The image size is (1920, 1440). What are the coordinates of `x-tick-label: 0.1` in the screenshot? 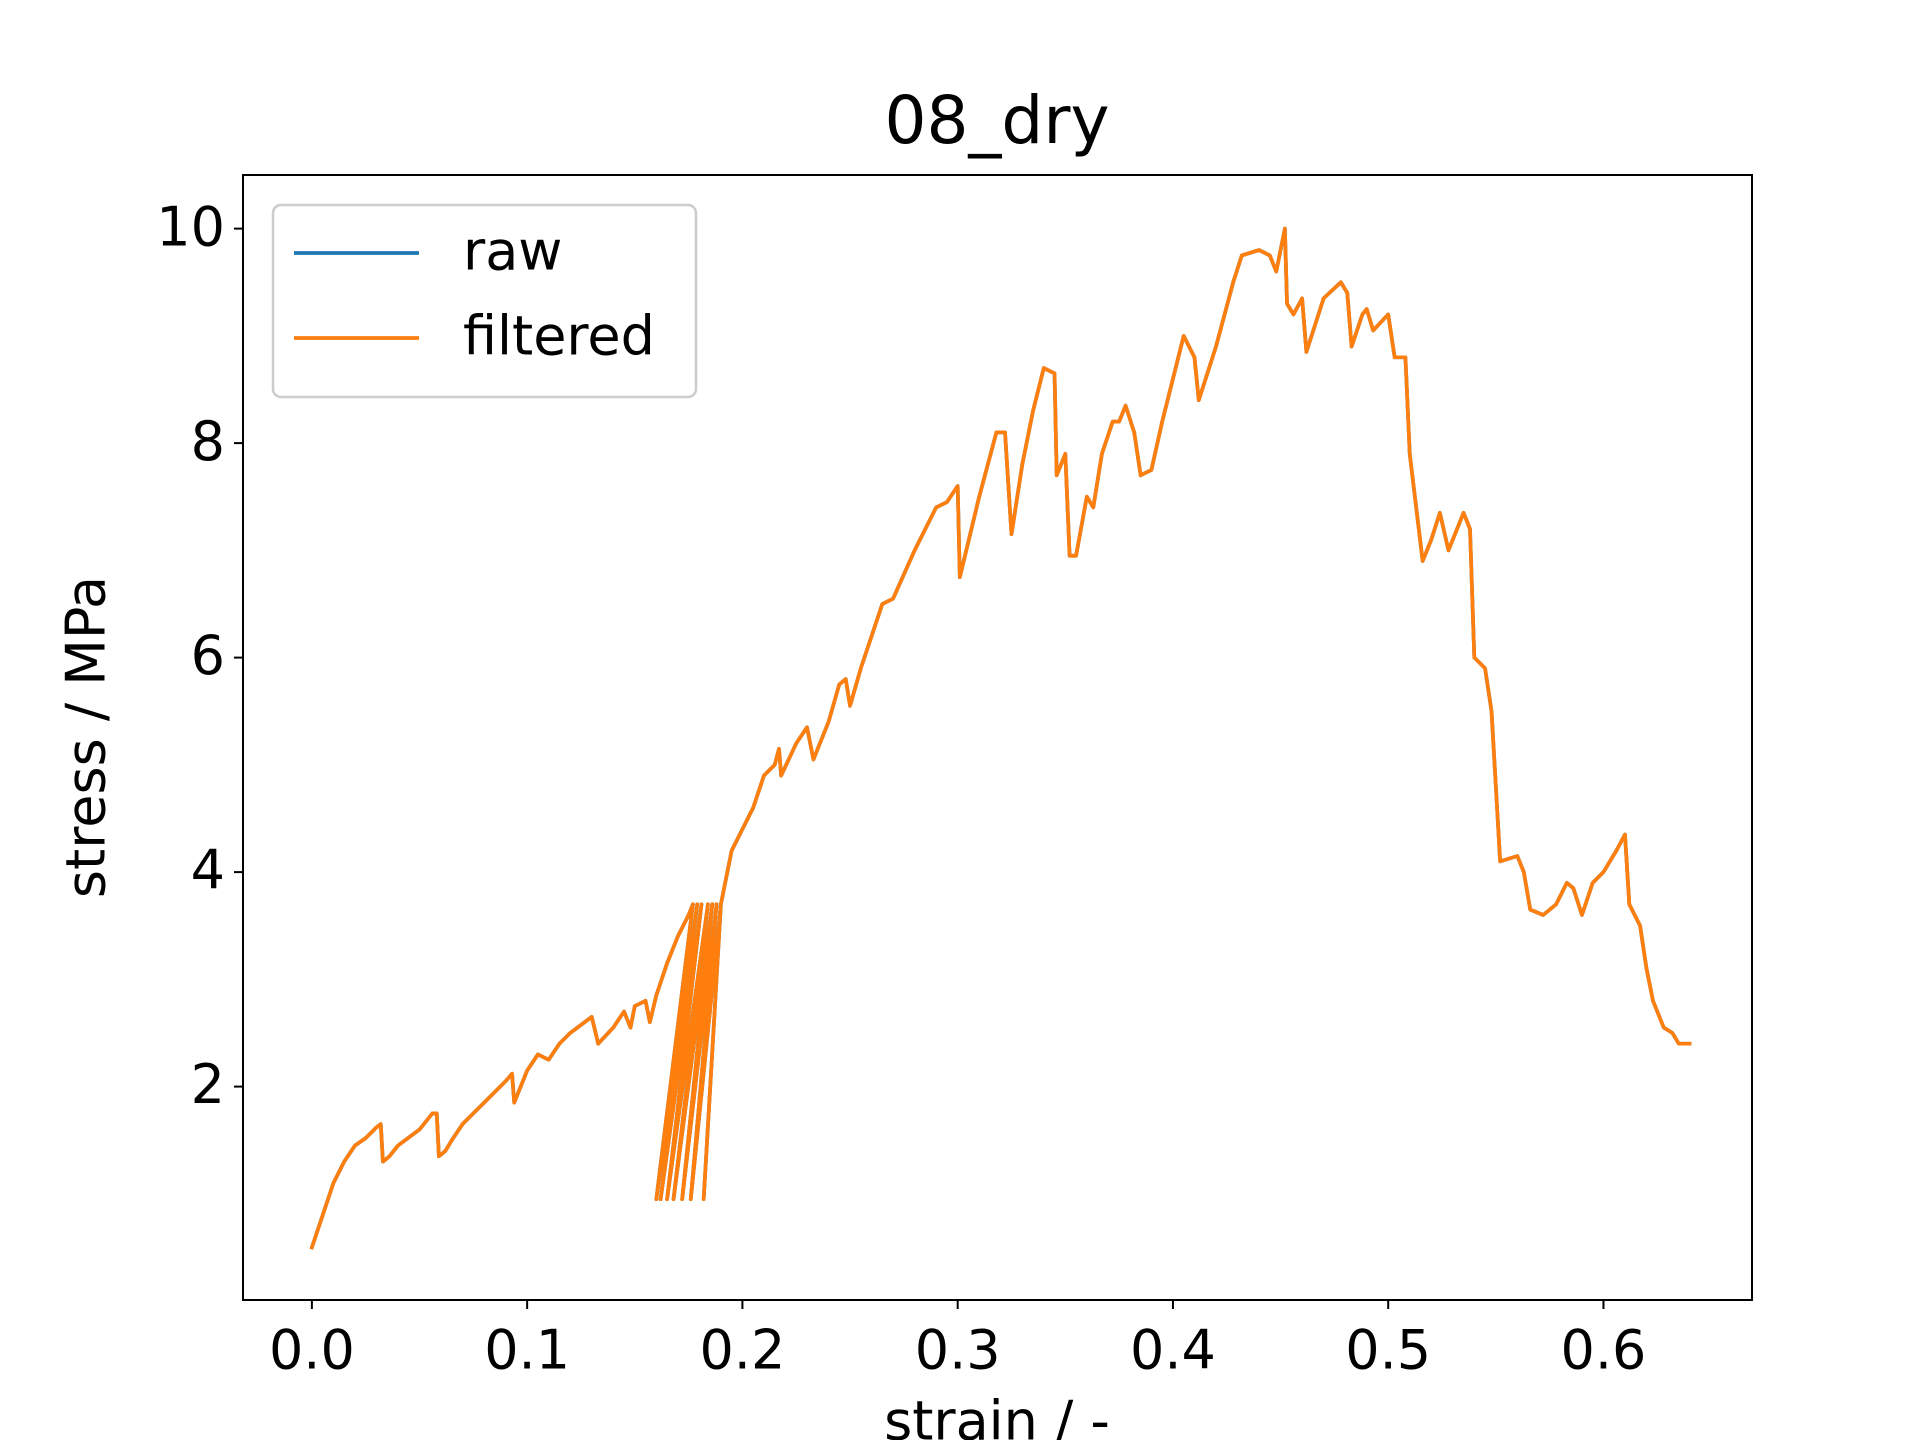 It's located at (527, 1350).